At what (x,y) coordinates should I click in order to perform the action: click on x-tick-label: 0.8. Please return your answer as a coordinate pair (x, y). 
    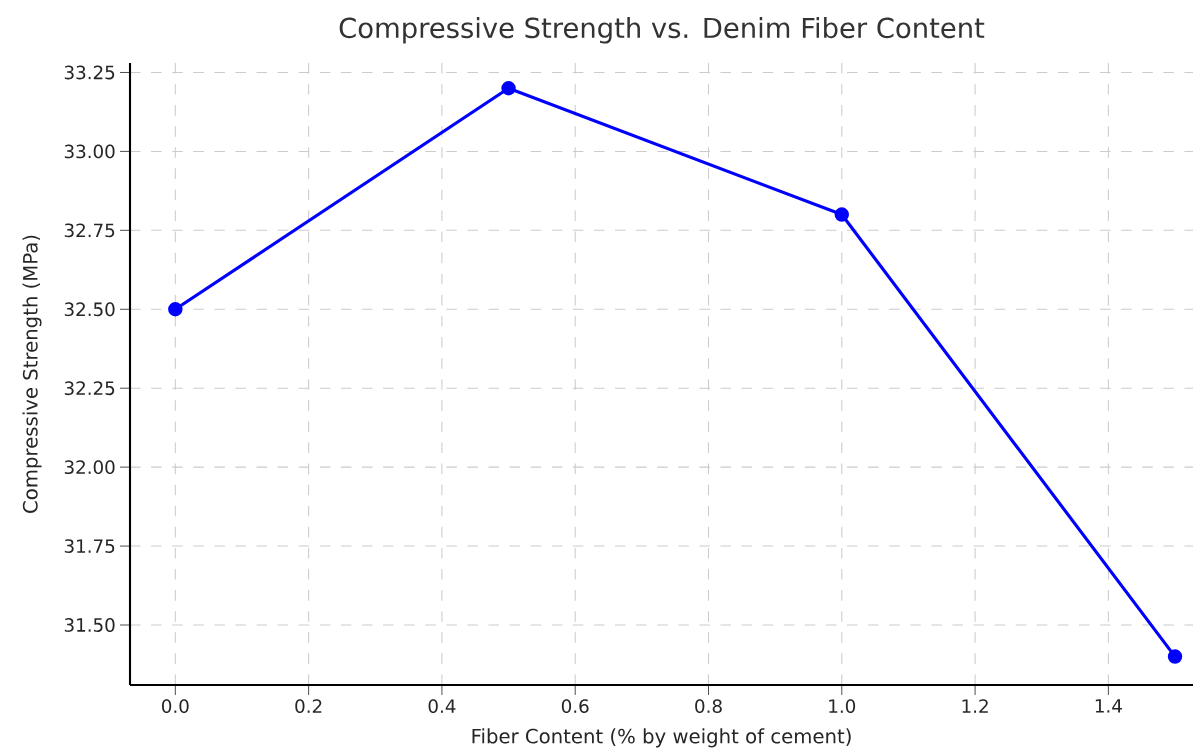
    Looking at the image, I should click on (708, 706).